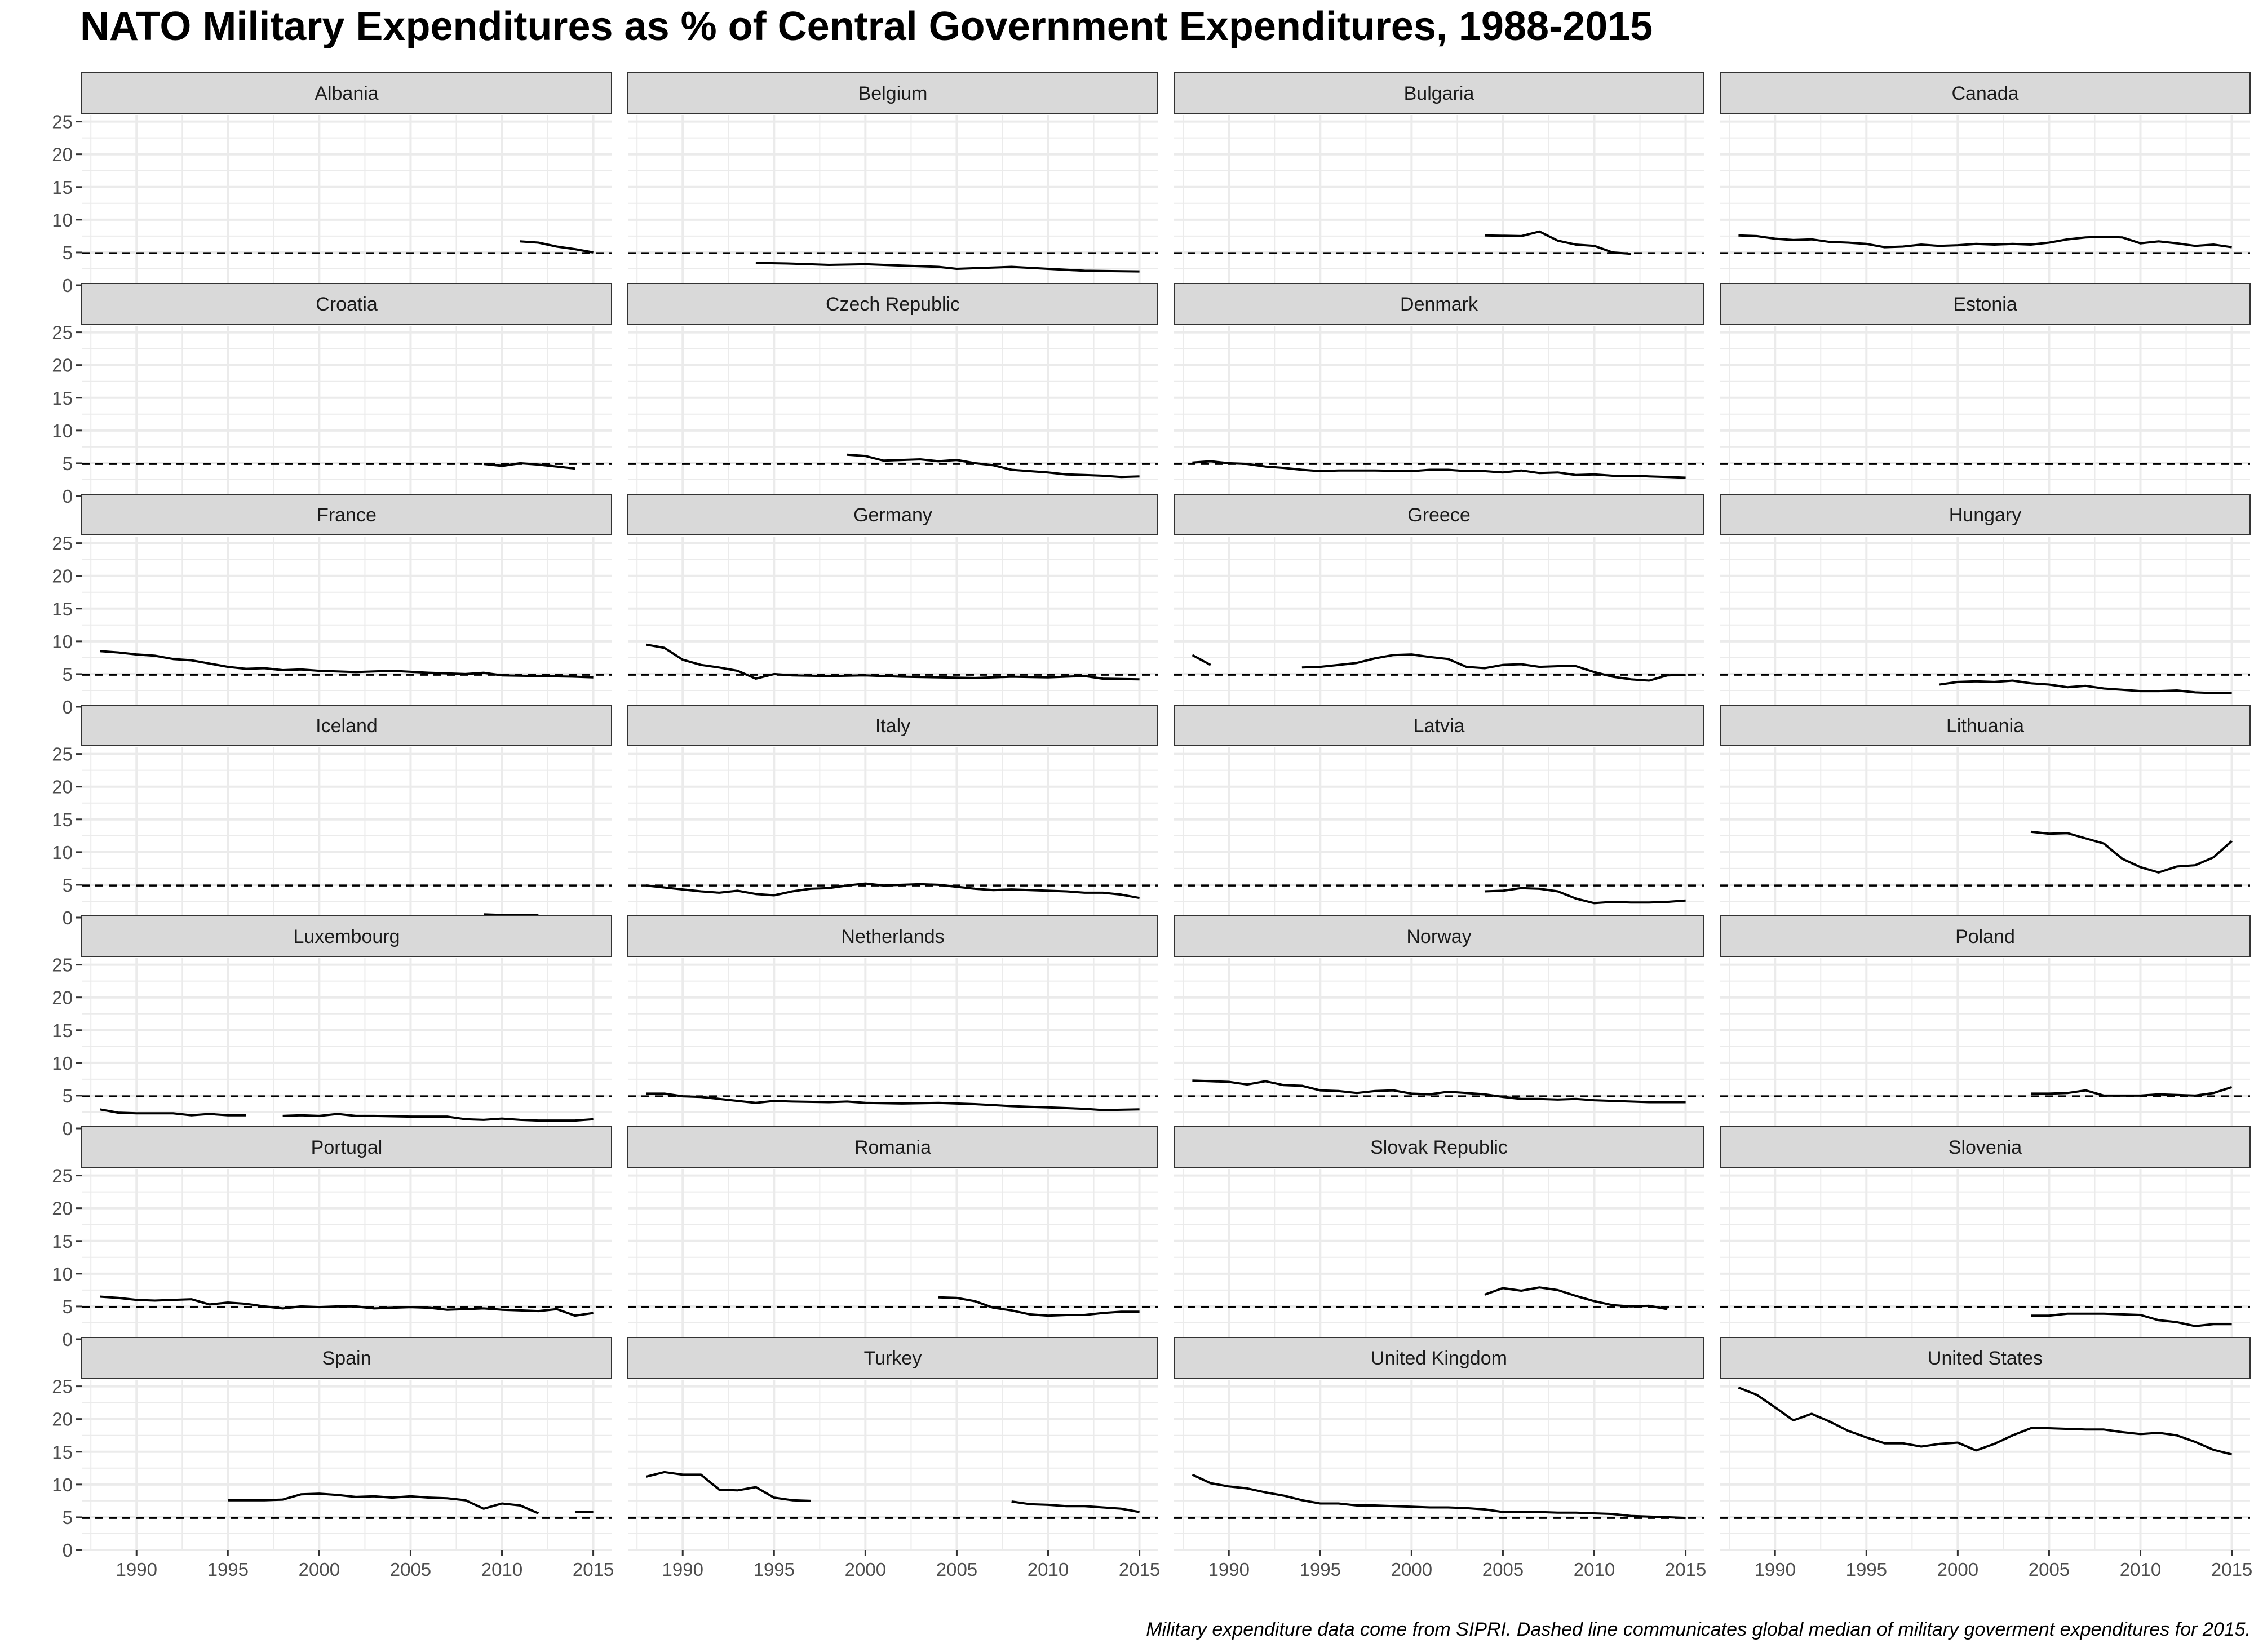  What do you see at coordinates (892, 1022) in the screenshot?
I see `facet-netherlands: Netherlands` at bounding box center [892, 1022].